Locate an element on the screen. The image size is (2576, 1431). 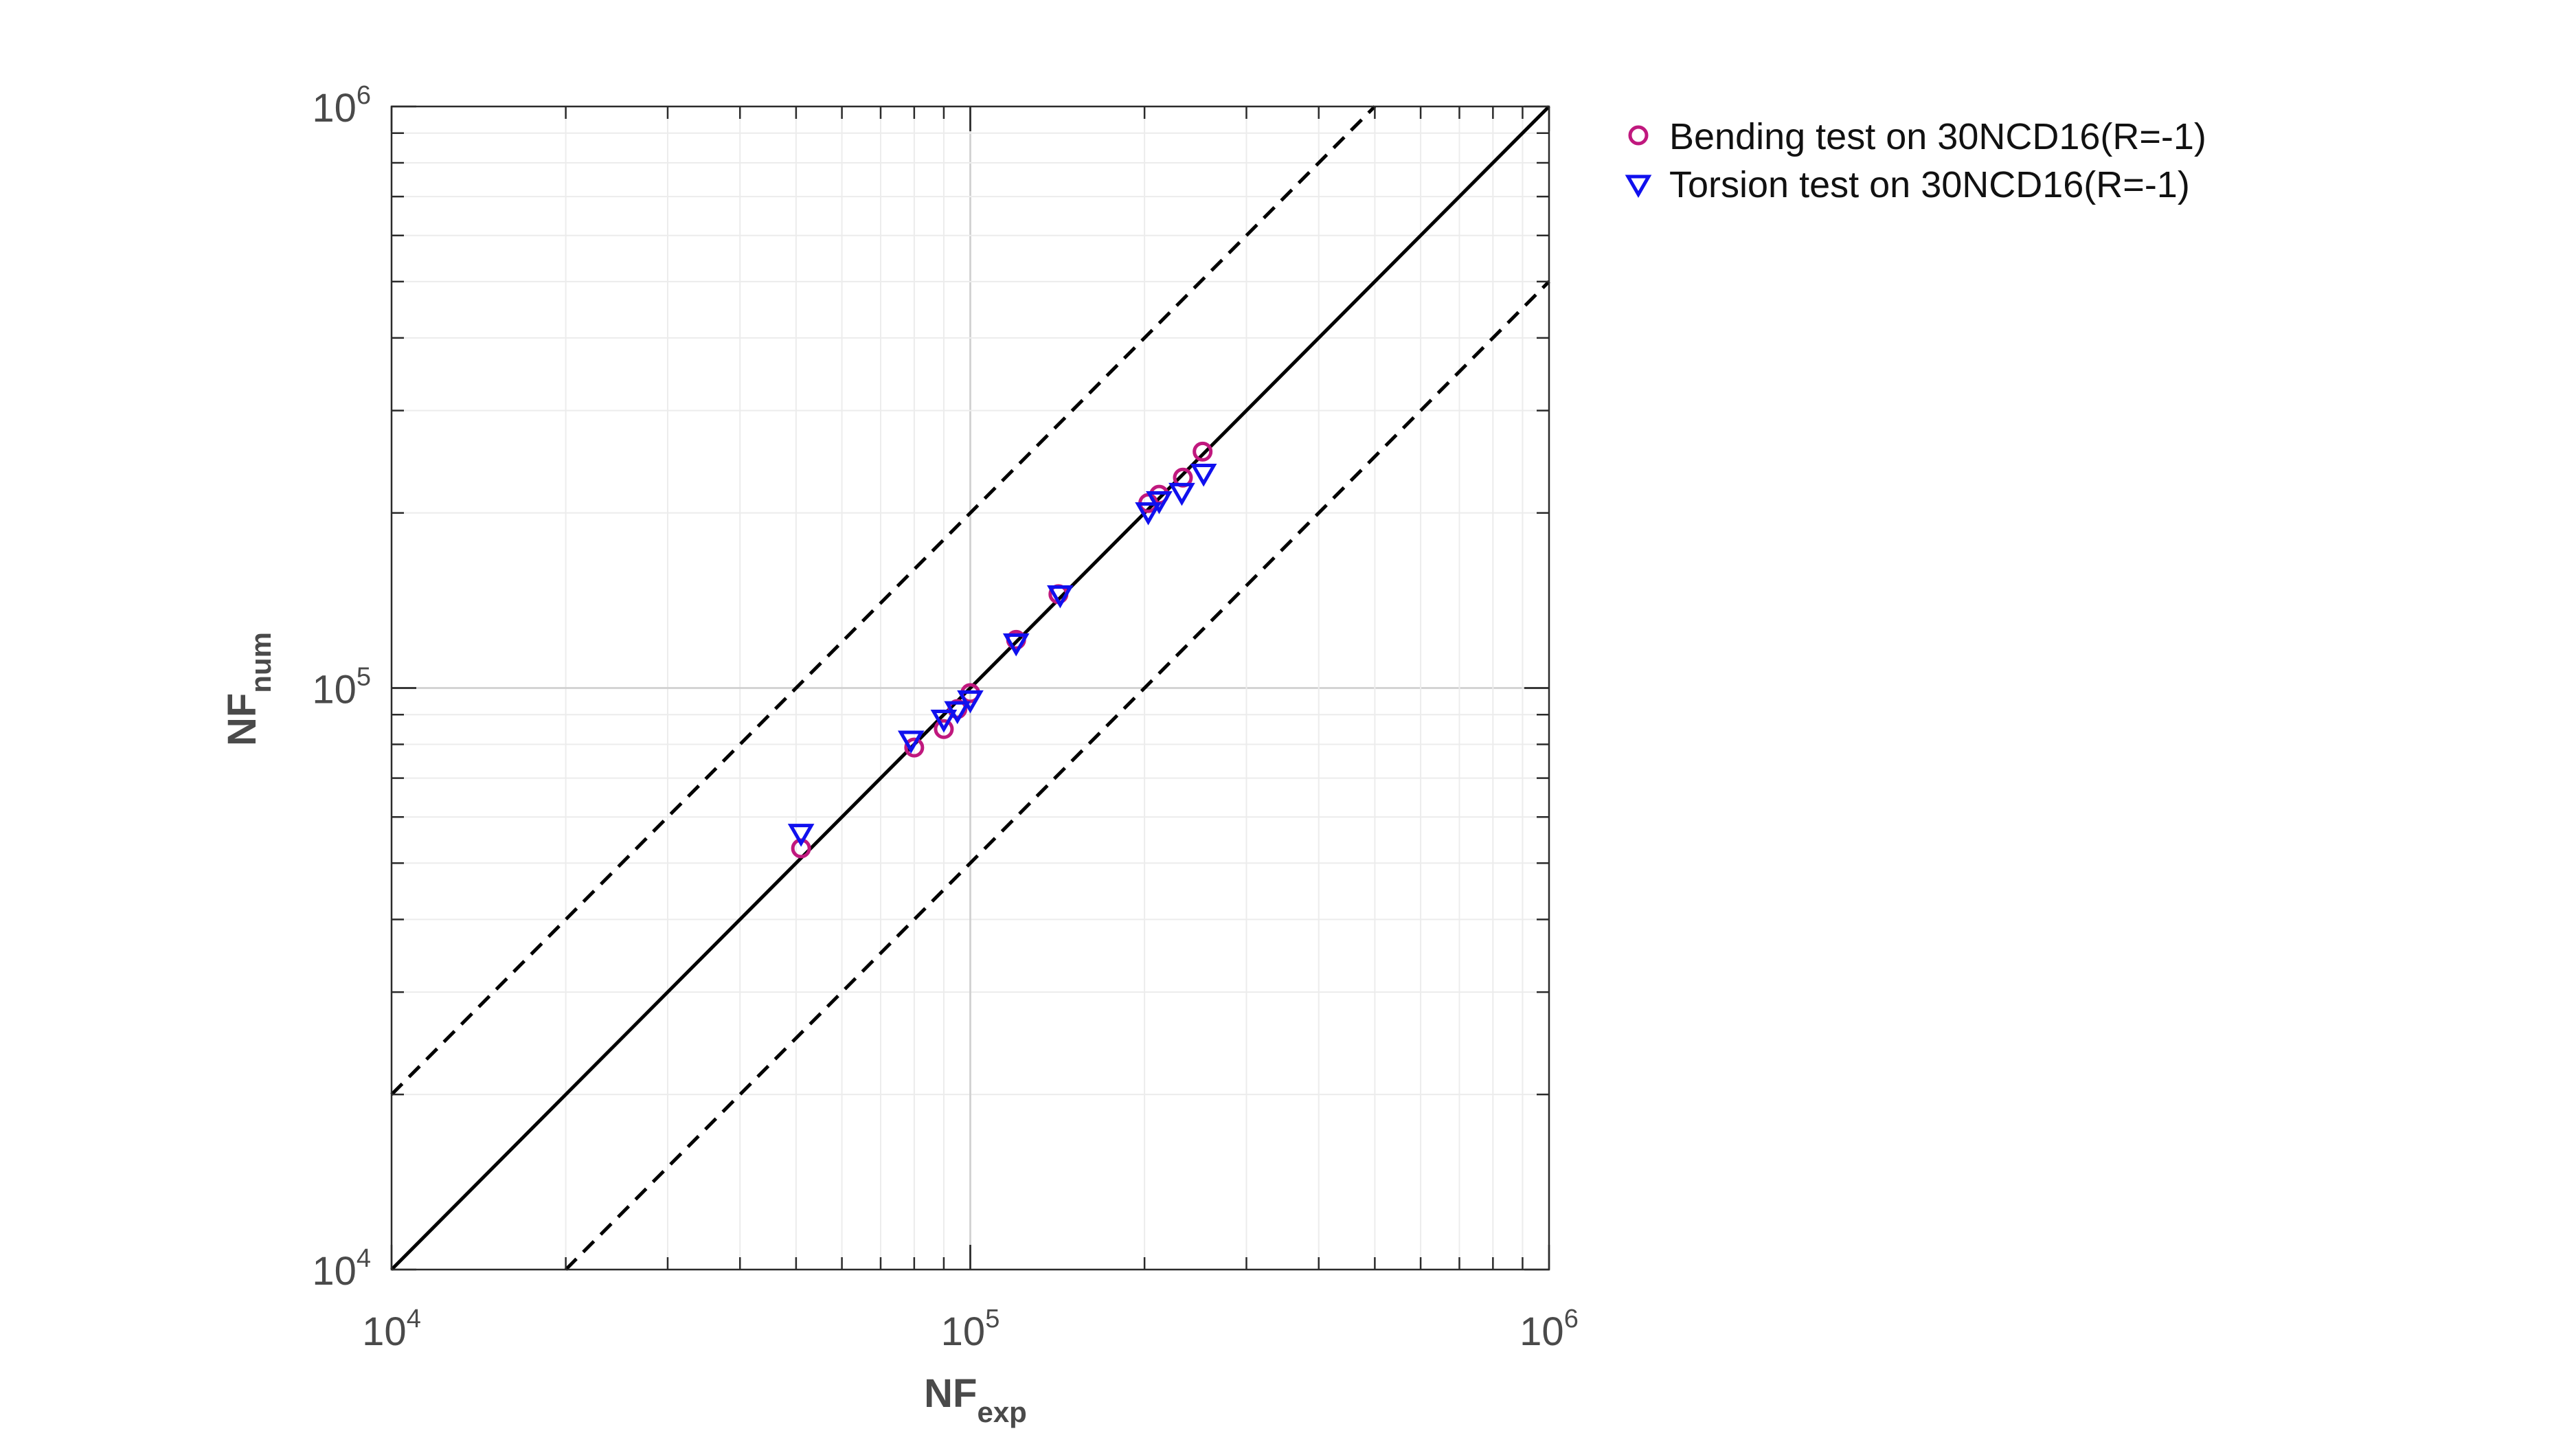
legend-label-bending: Bending test on 30NCD16(R=-1) is located at coordinates (1937, 136).